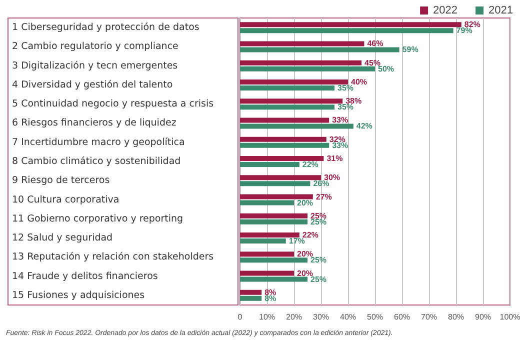 This screenshot has height=345, width=528. I want to click on x-tick-label: 20%, so click(294, 317).